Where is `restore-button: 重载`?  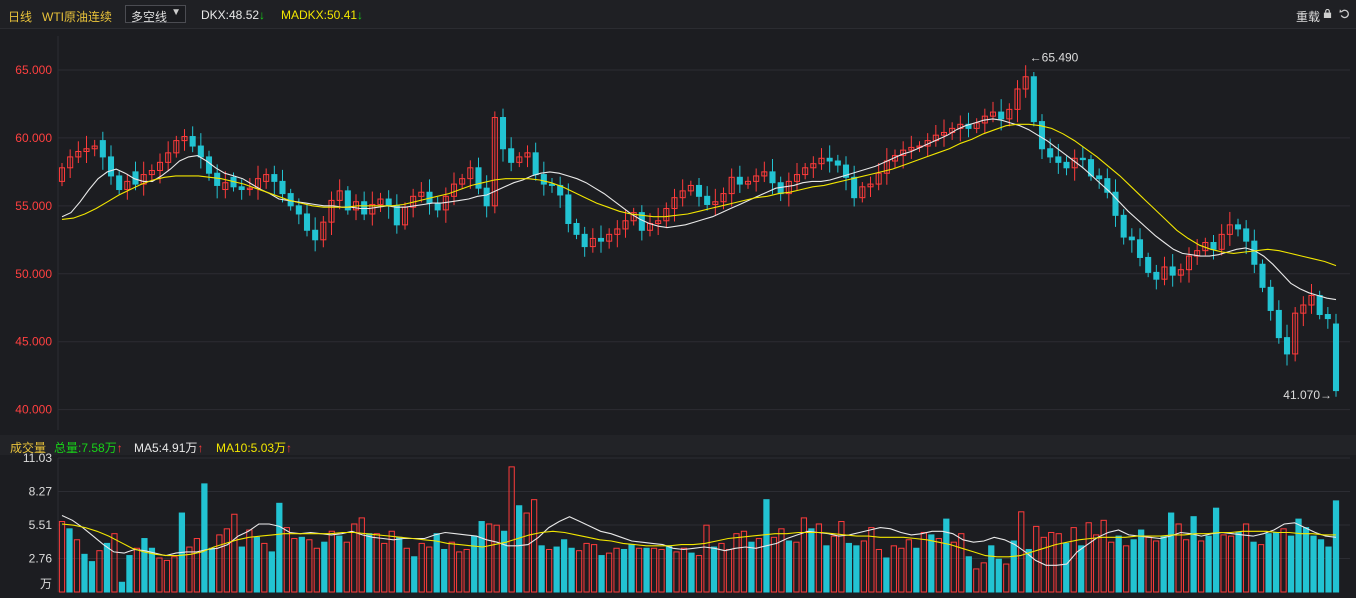 restore-button: 重载 is located at coordinates (1307, 17).